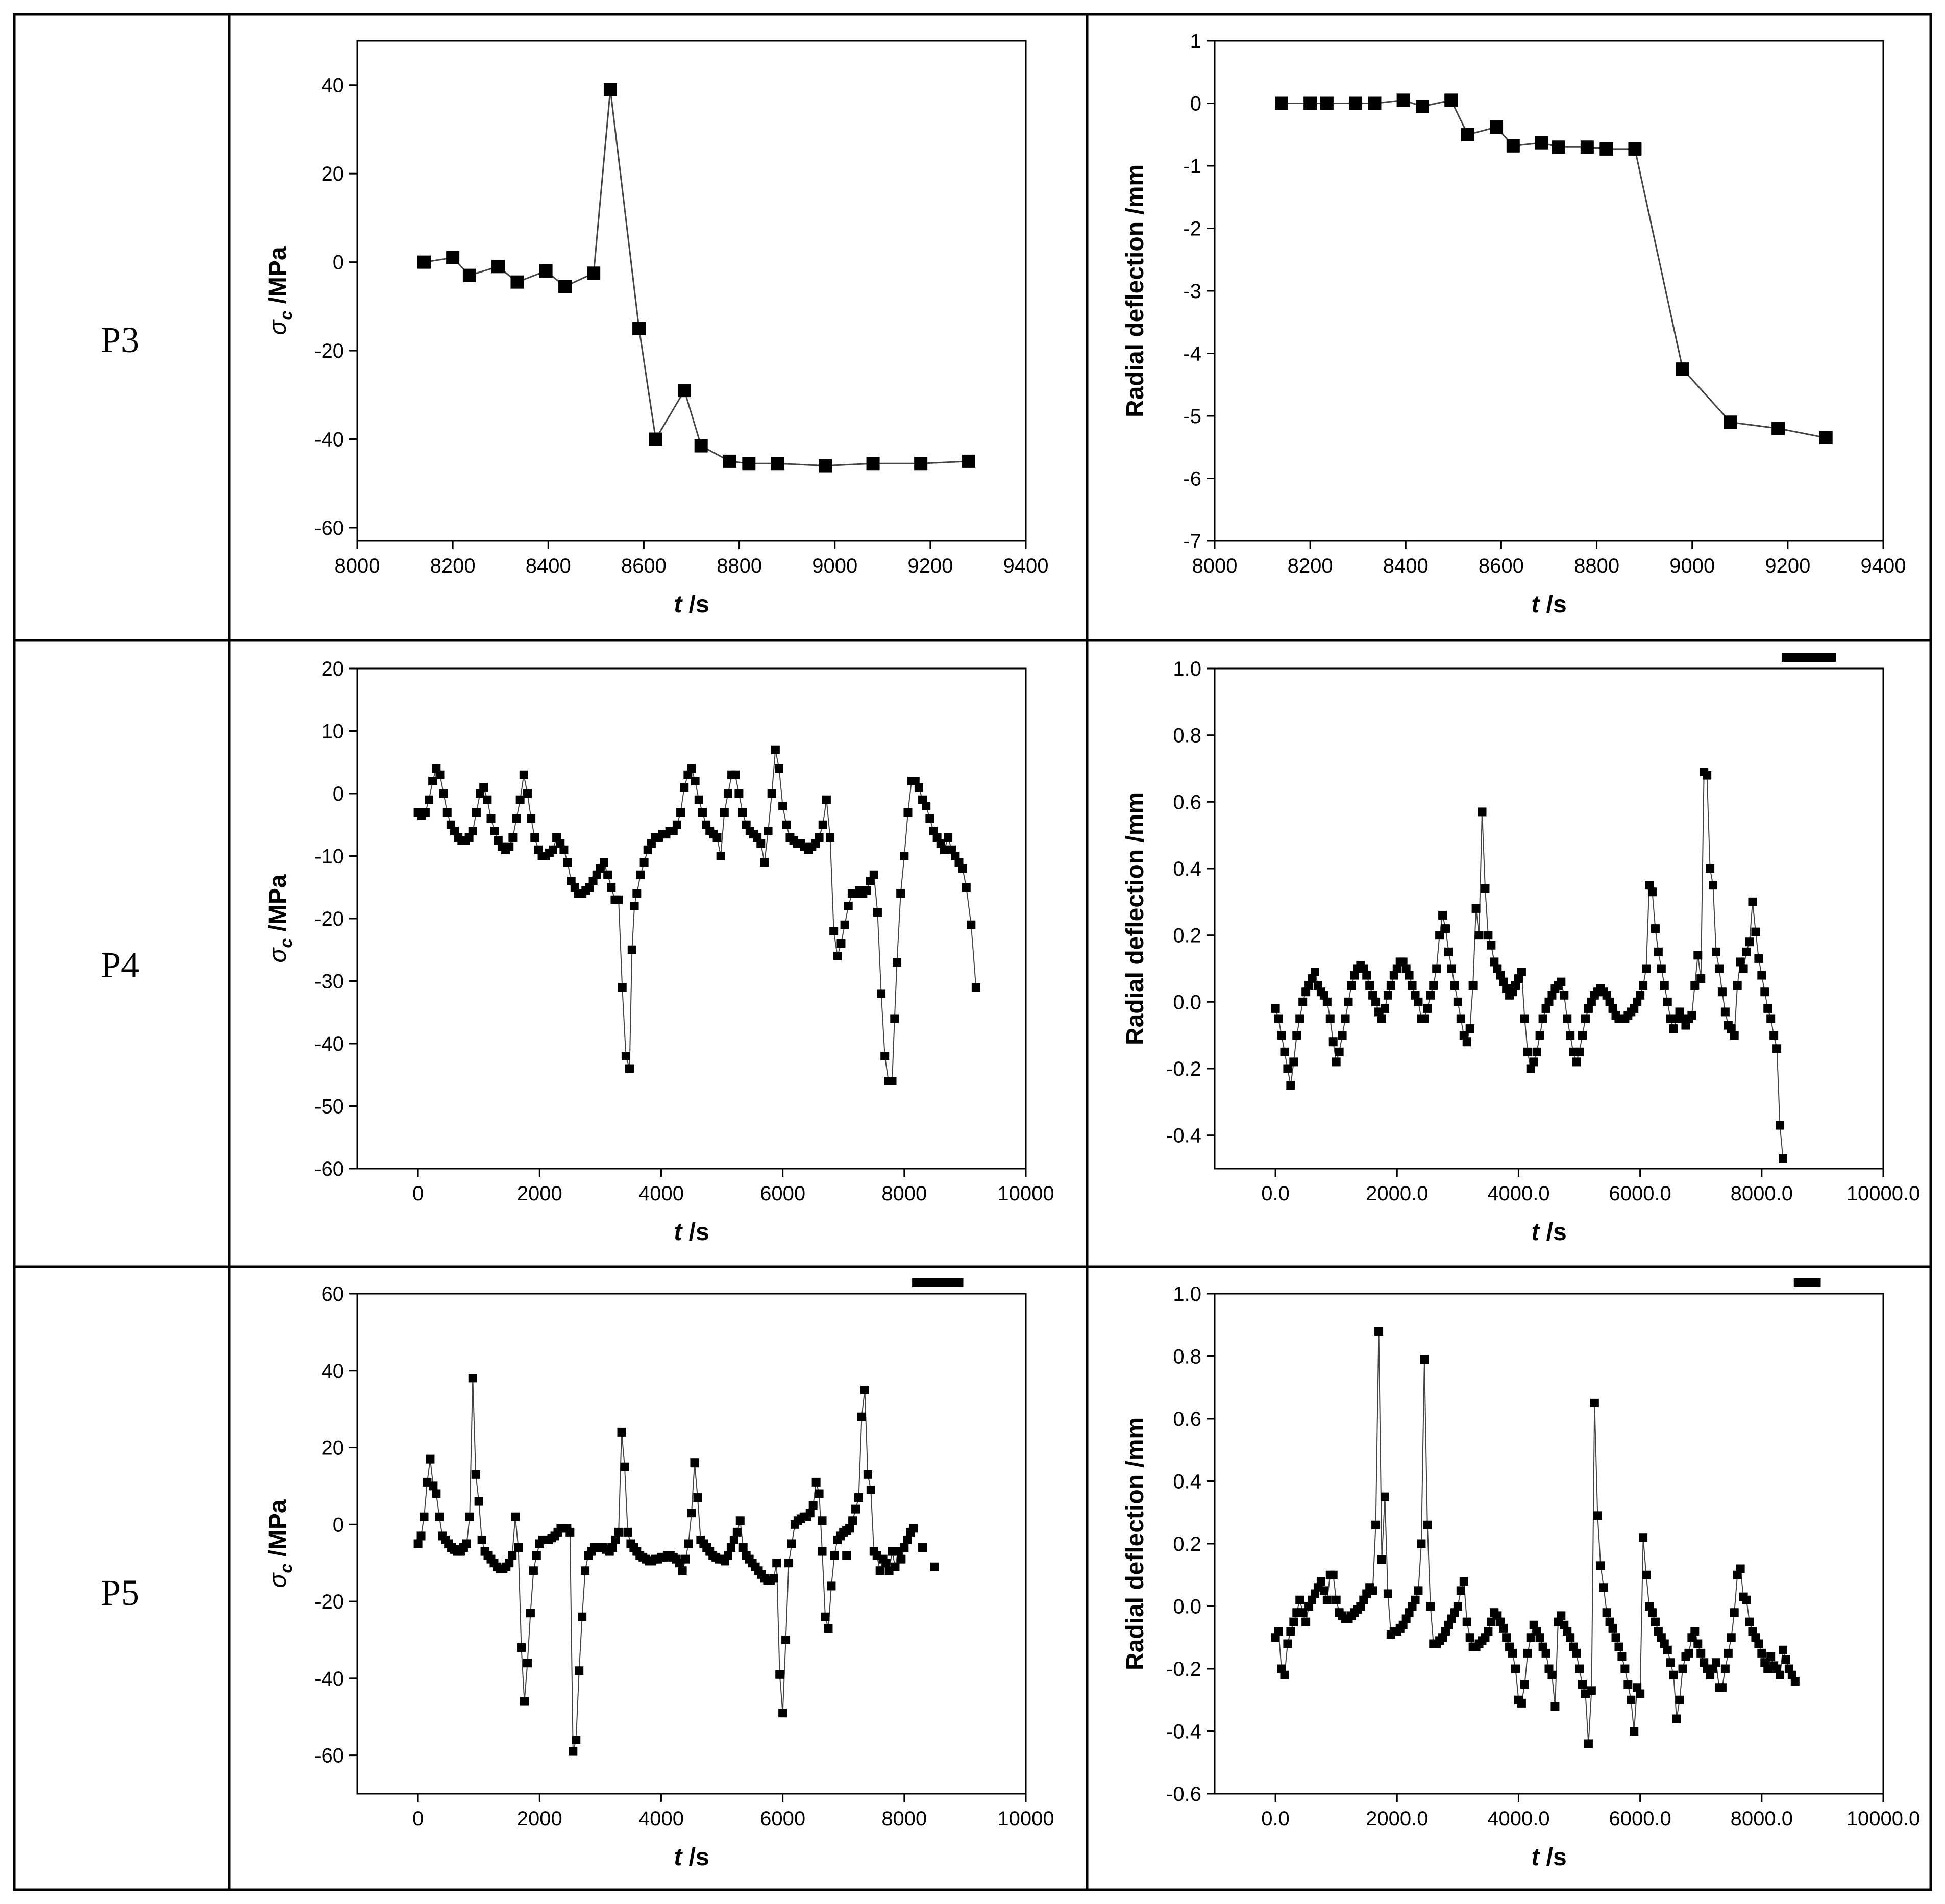  Describe the element at coordinates (1195, 104) in the screenshot. I see `y-tick-label: 0` at that location.